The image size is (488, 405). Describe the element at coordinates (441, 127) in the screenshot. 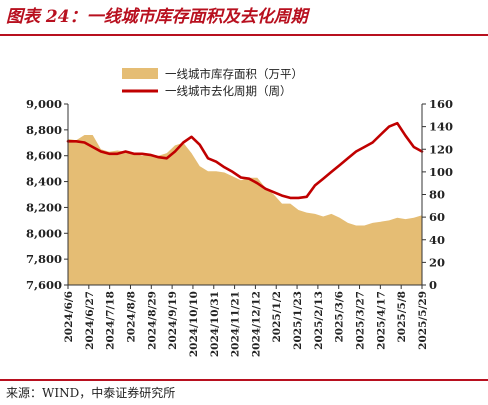

I see `y-right-tick-label: 140` at that location.